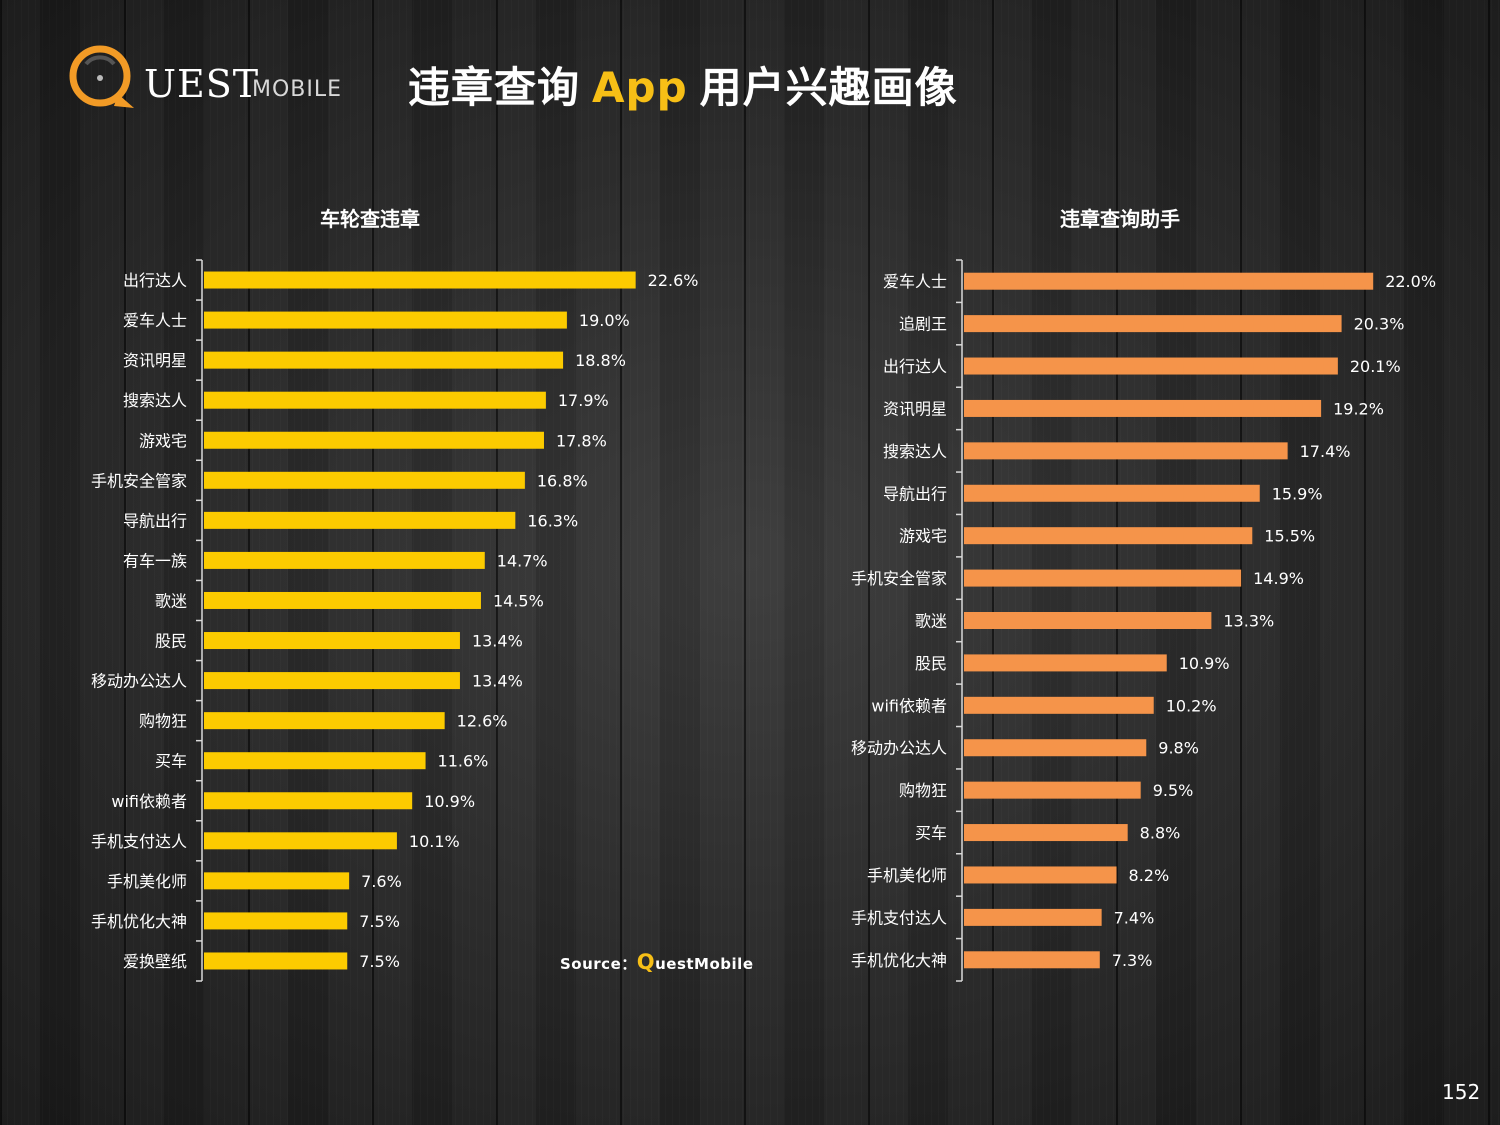 This screenshot has width=1500, height=1125. I want to click on value-label: 15.9%, so click(1297, 493).